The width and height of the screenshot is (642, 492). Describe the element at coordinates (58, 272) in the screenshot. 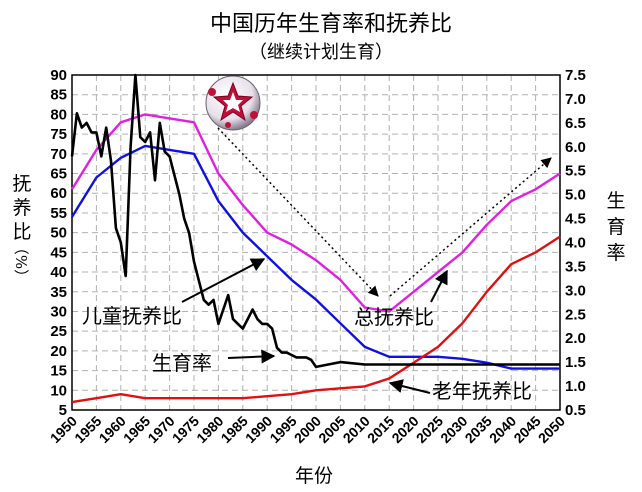

I see `left-tick-label: 40` at that location.